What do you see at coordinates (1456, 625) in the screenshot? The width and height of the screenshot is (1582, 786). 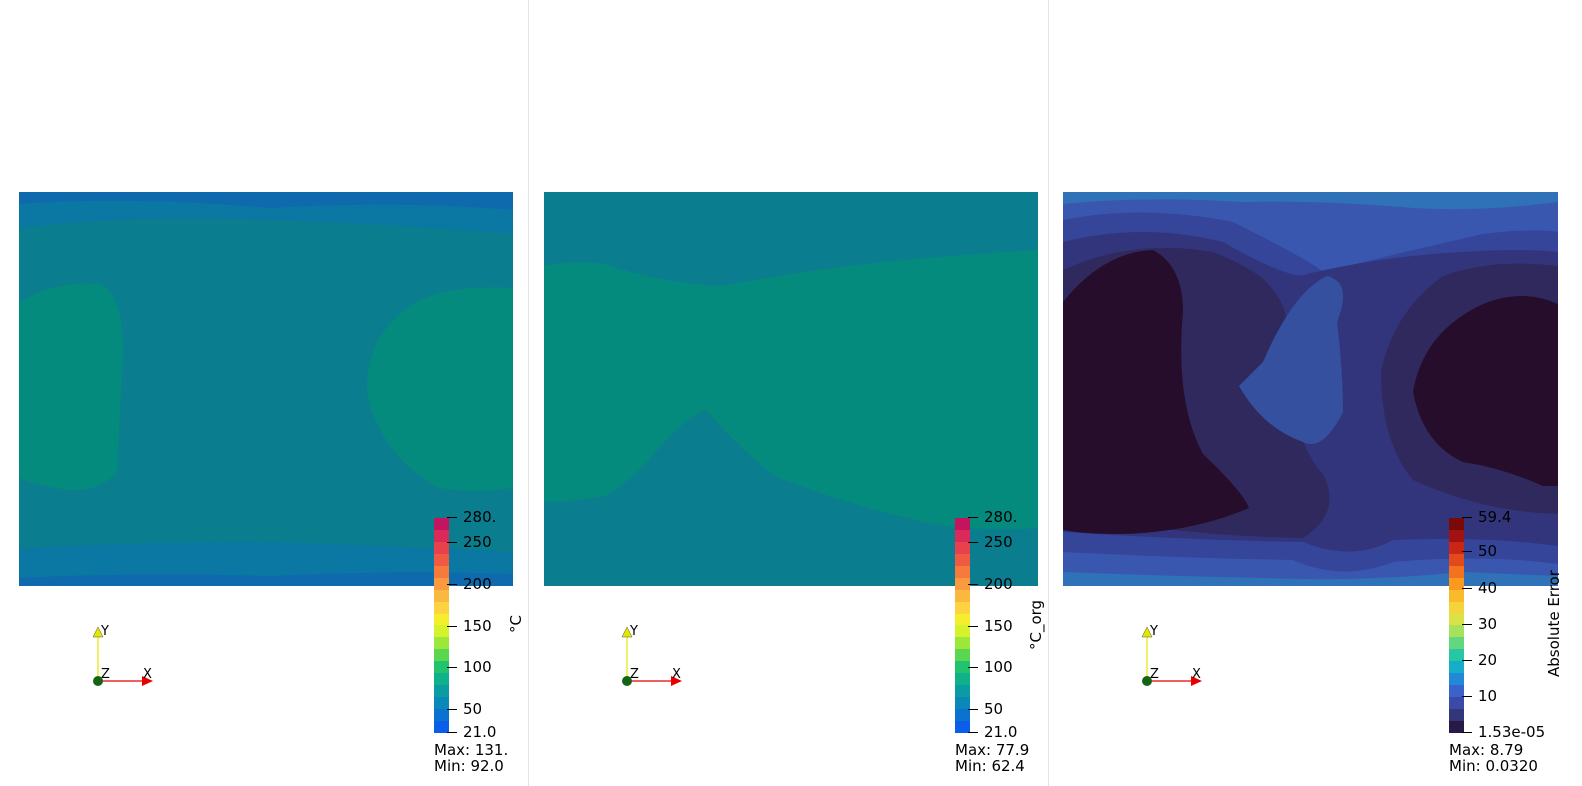 I see `color-legend-bar-absolute-error` at bounding box center [1456, 625].